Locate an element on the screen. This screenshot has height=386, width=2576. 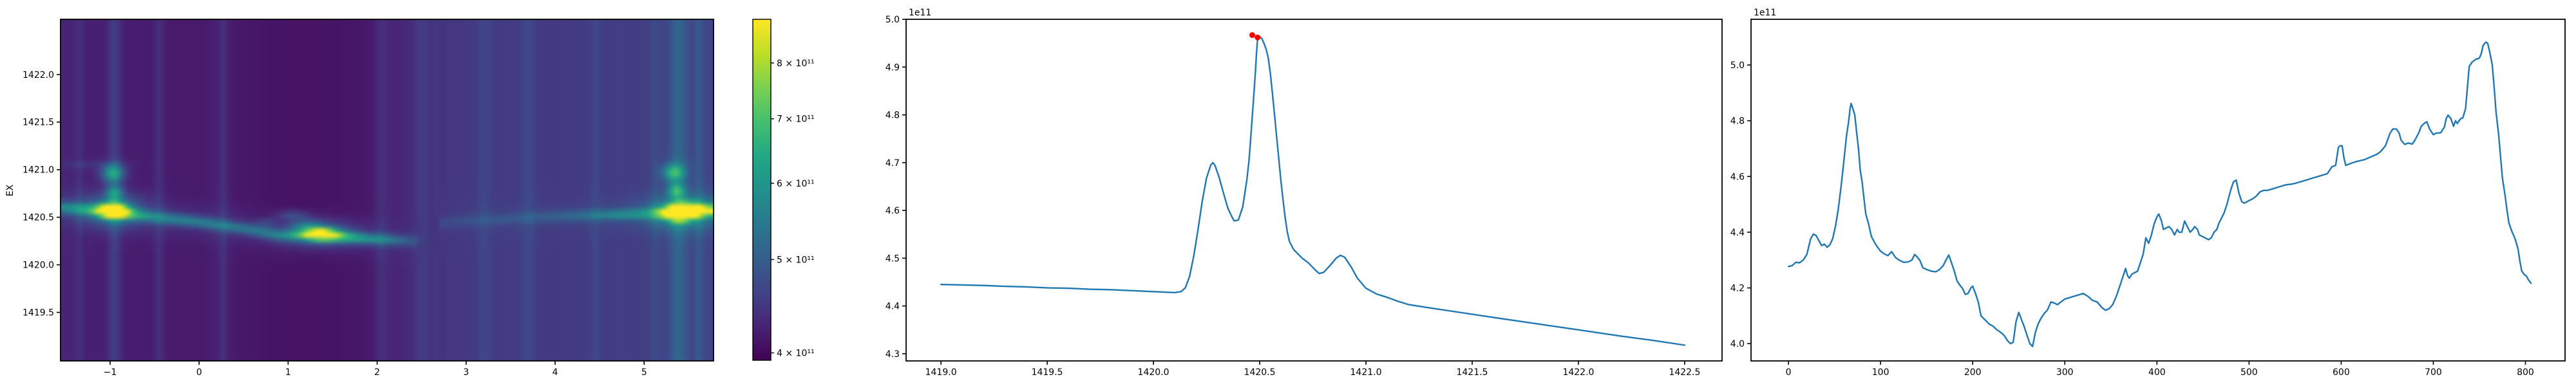
x-tick-label: 100 is located at coordinates (1880, 372).